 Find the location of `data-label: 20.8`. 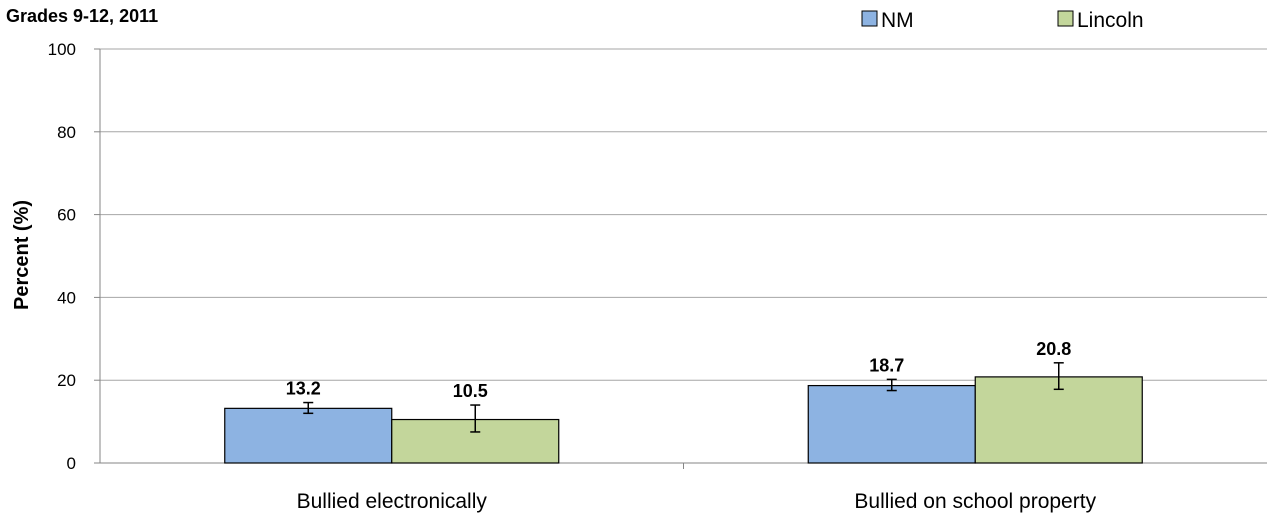

data-label: 20.8 is located at coordinates (1053, 349).